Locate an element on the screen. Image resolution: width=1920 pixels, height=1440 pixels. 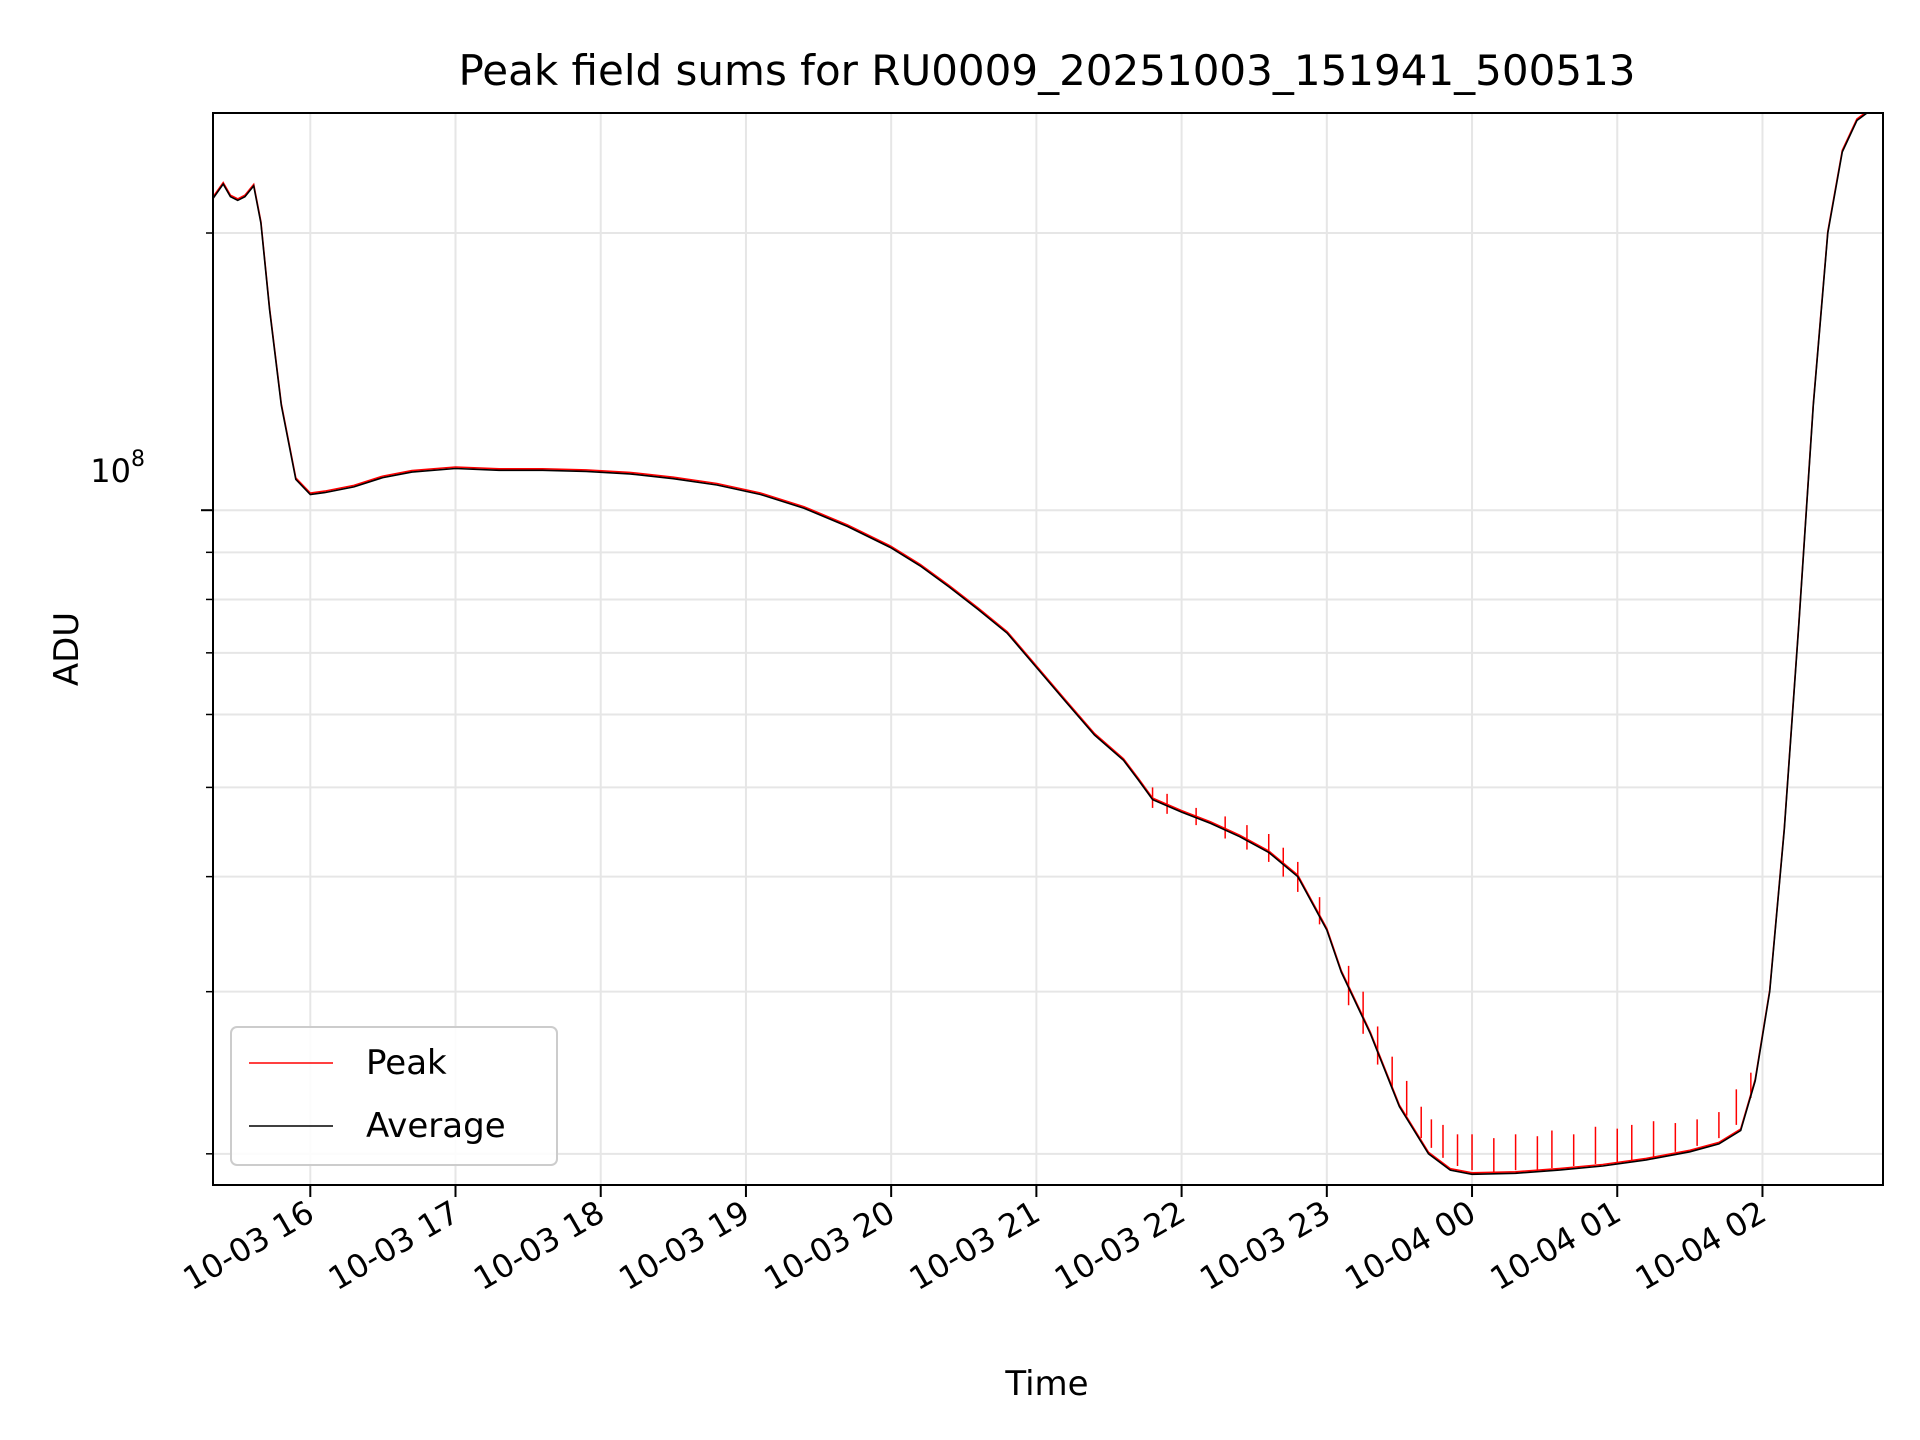
y-axis-label: ADU is located at coordinates (67, 649).